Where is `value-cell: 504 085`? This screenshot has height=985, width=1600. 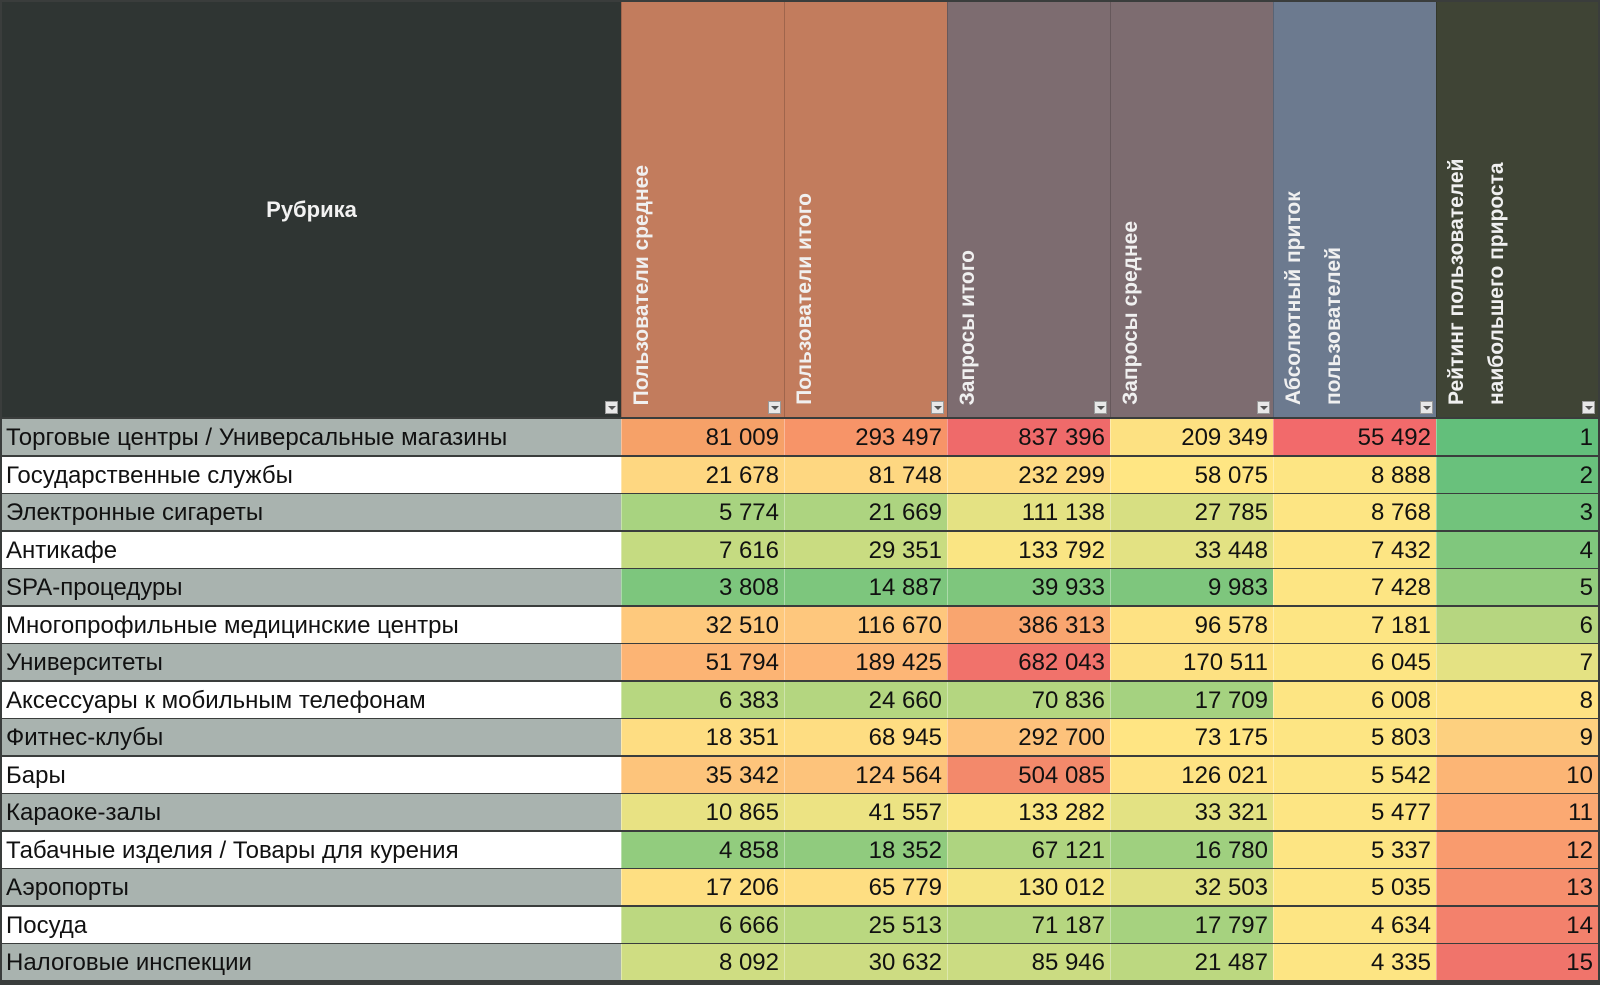 value-cell: 504 085 is located at coordinates (1028, 774).